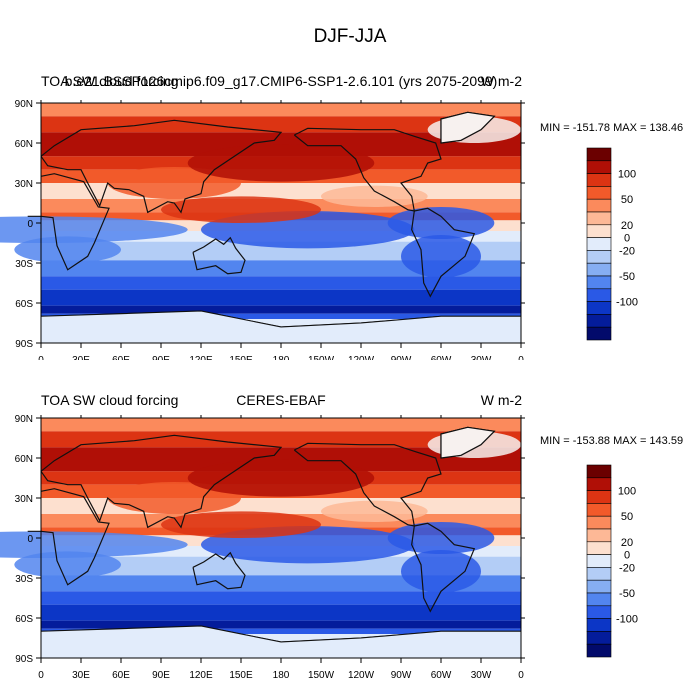  Describe the element at coordinates (81, 675) in the screenshot. I see `panel2-lon-label: 30E` at that location.